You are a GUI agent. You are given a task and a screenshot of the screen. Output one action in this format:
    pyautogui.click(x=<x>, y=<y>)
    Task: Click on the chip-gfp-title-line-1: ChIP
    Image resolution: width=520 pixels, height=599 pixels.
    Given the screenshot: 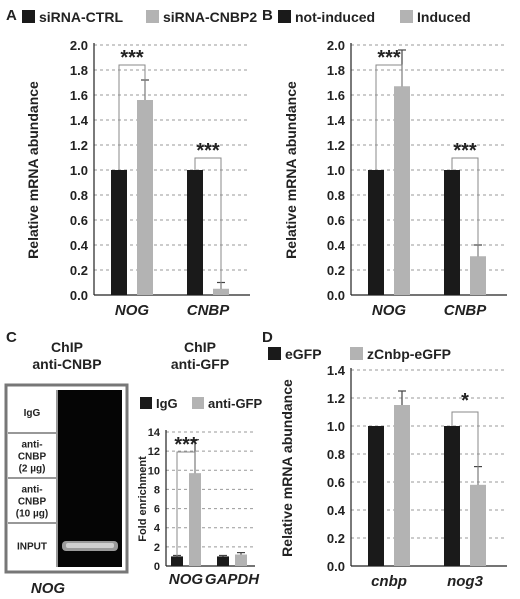 What is the action you would take?
    pyautogui.click(x=200, y=347)
    